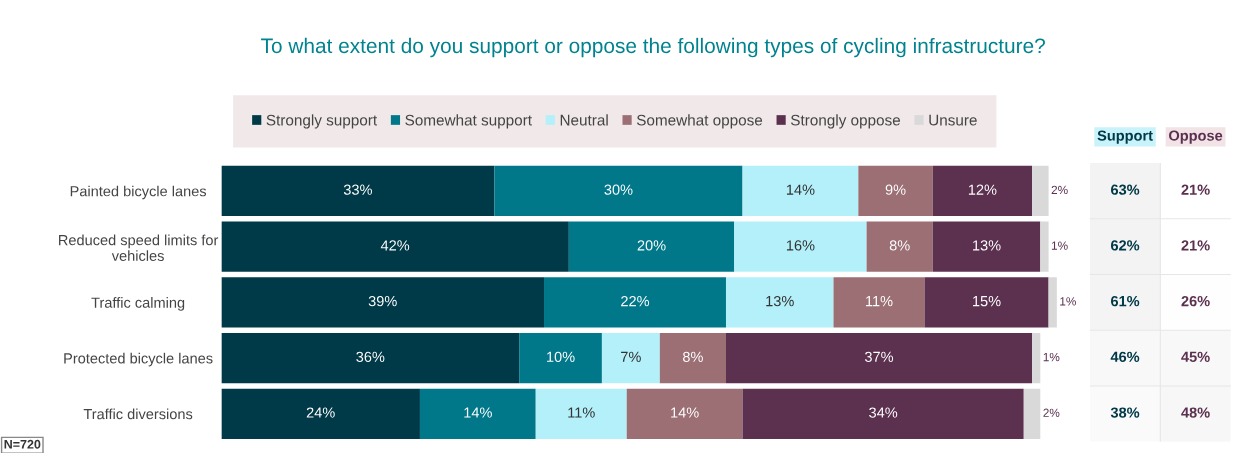 The image size is (1237, 453). I want to click on y-tick-label: Painted bicycle lanes, so click(138, 192).